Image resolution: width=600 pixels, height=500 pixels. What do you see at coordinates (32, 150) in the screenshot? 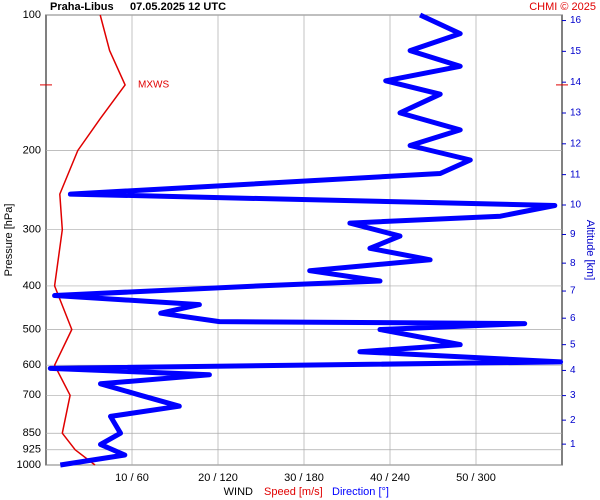
I see `y-tick-label: 200` at bounding box center [32, 150].